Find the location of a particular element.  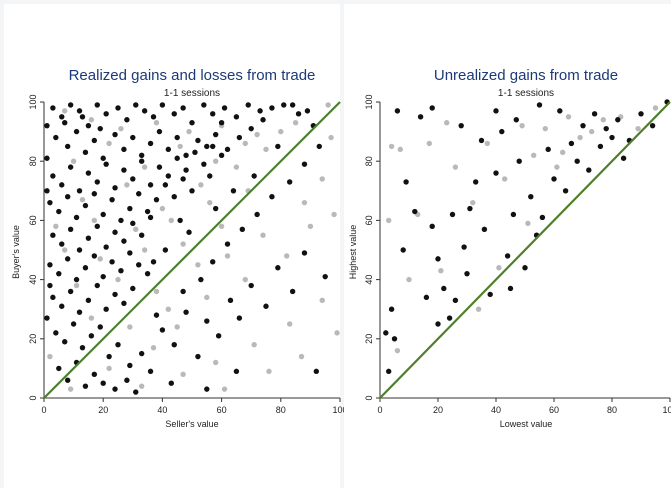

x-tick-label: 20 is located at coordinates (103, 410).